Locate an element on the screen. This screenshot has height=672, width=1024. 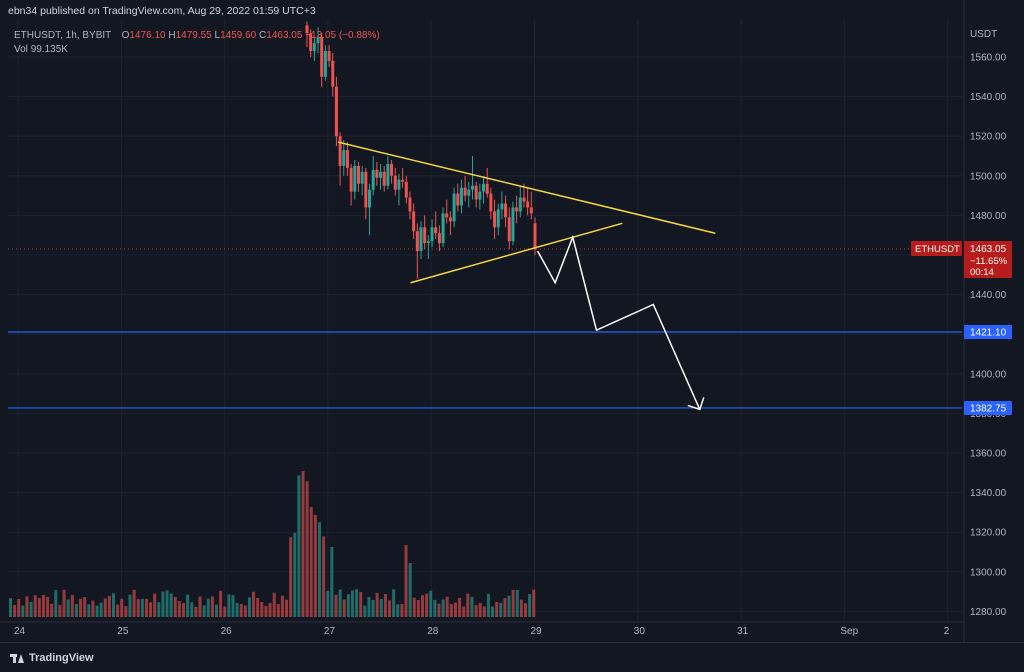
time-tick-label: 30 is located at coordinates (640, 631).